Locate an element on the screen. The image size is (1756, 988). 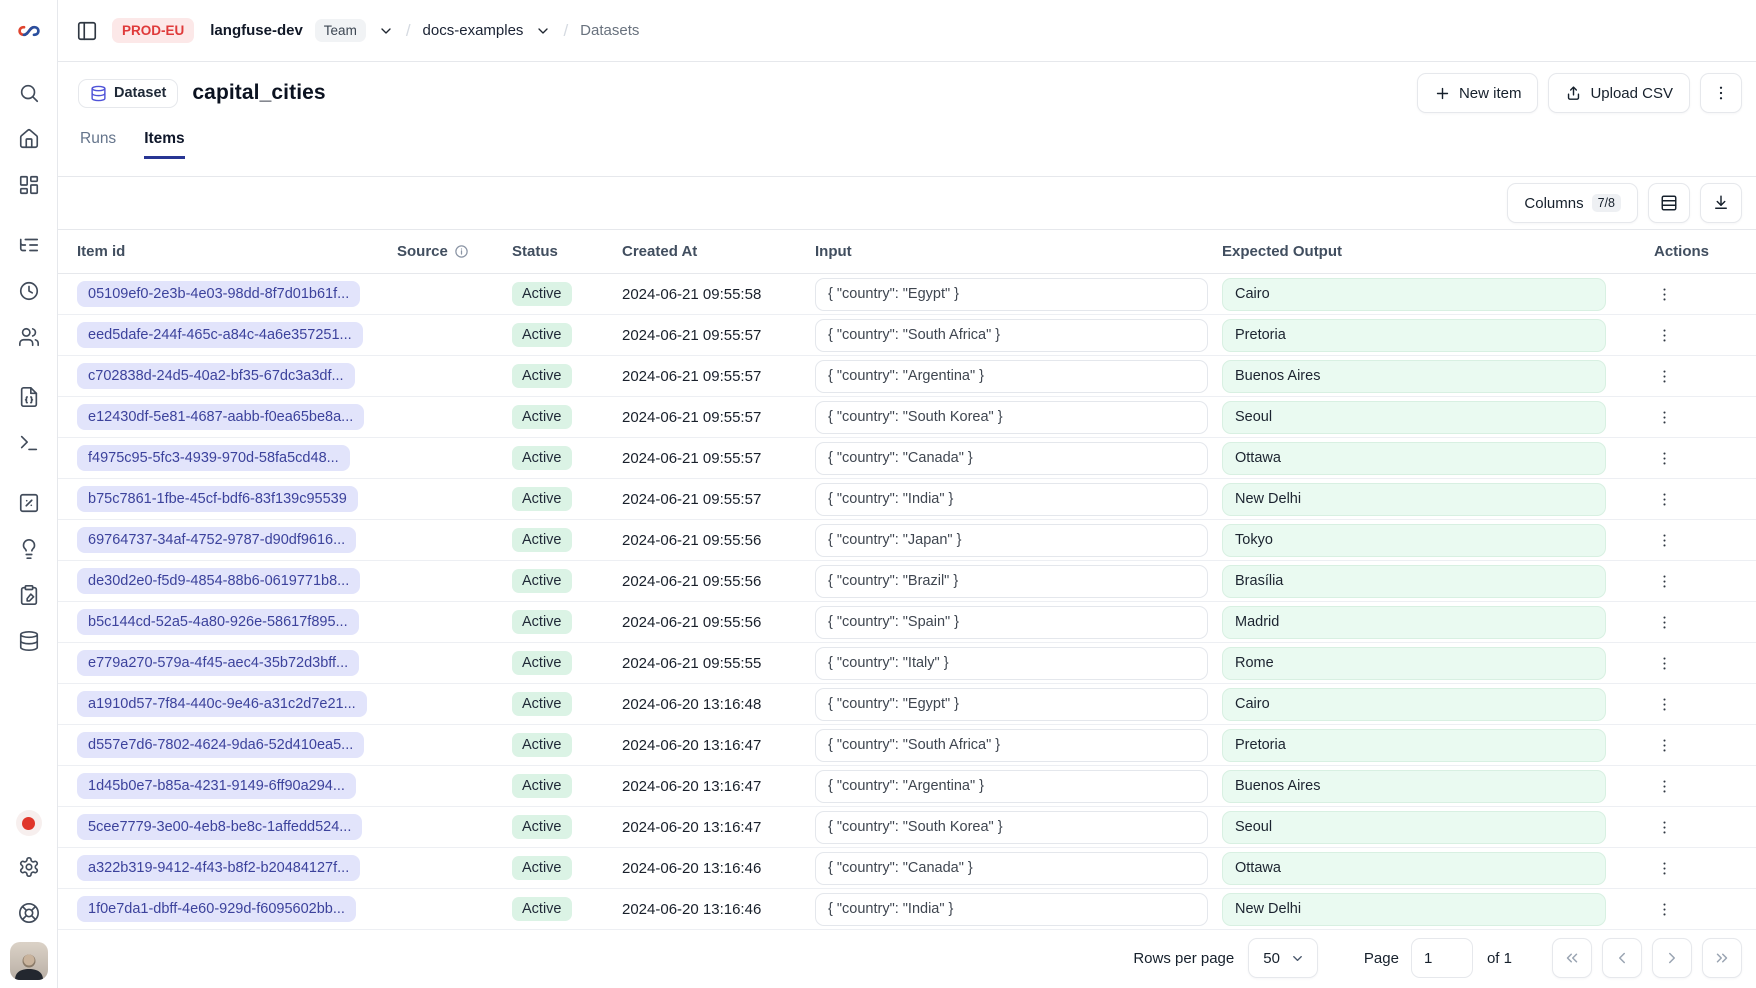
new-item-button: New item is located at coordinates (1477, 93).